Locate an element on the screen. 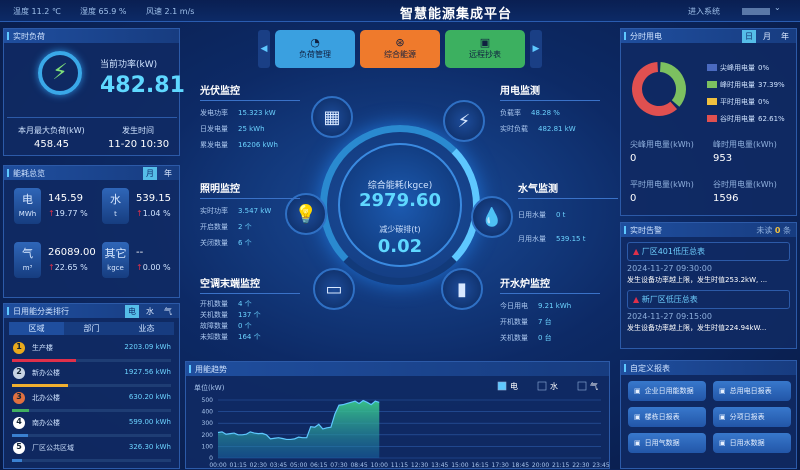 The height and width of the screenshot is (470, 800). legend-label: 尖峰用电量 is located at coordinates (737, 67).